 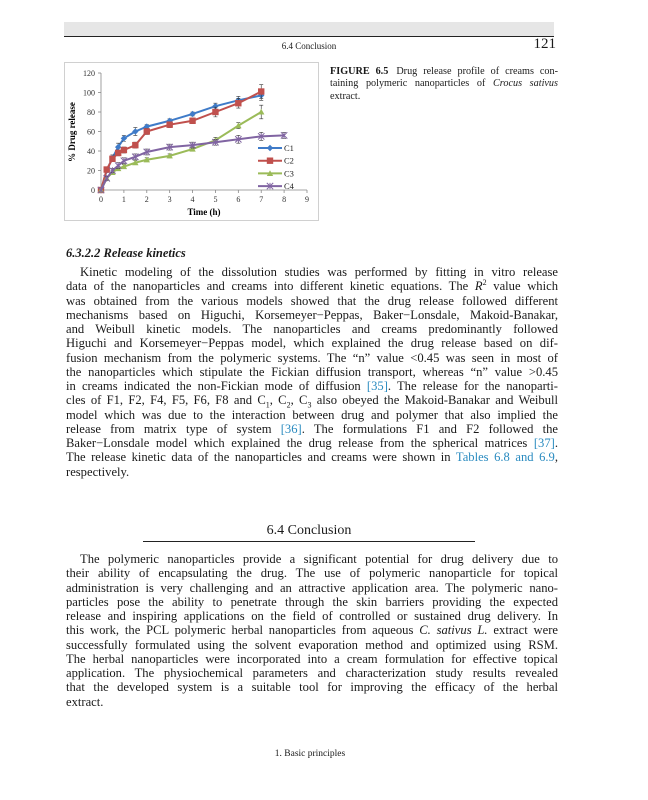 What do you see at coordinates (276, 173) in the screenshot?
I see `legend-item: C3` at bounding box center [276, 173].